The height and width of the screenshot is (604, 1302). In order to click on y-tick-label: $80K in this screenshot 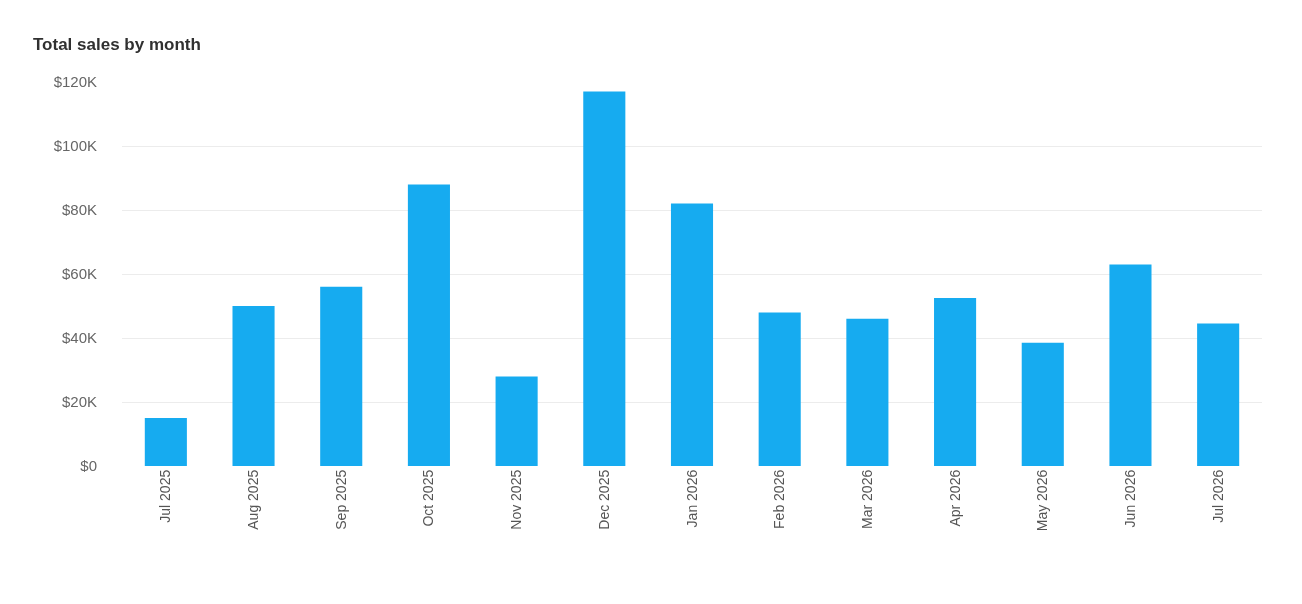, I will do `click(79, 210)`.